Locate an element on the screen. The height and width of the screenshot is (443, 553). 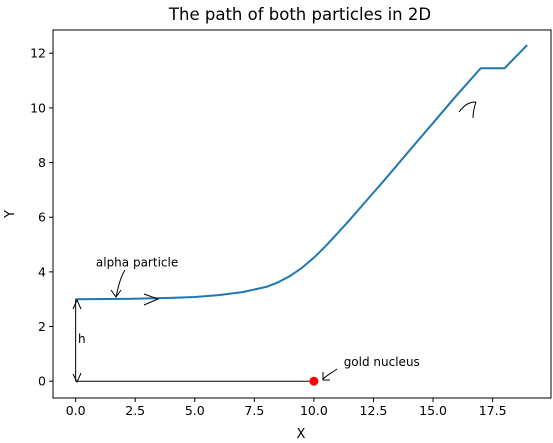
x-tick-label: 15.0 is located at coordinates (433, 410).